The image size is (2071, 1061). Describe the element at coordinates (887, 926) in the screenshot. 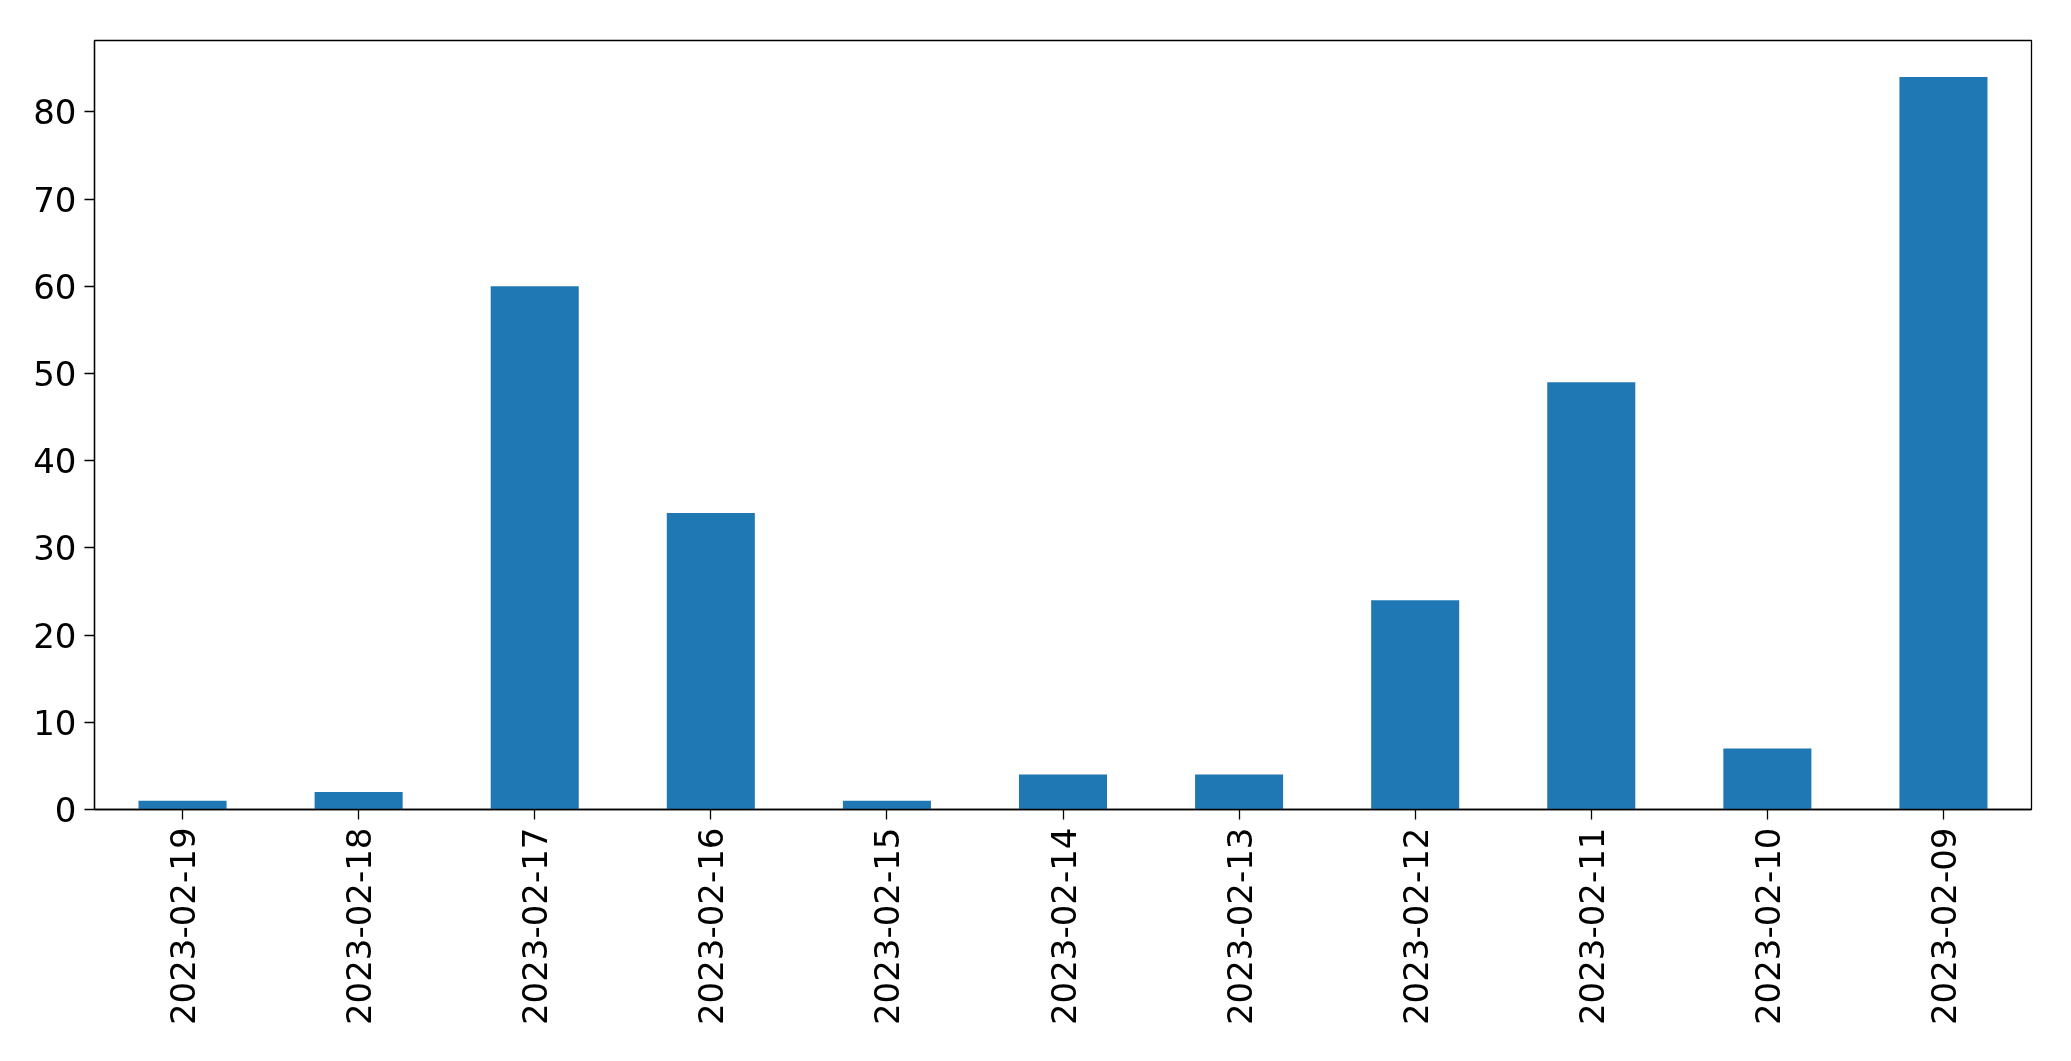

I see `x-tick-label: 2023-02-15` at that location.